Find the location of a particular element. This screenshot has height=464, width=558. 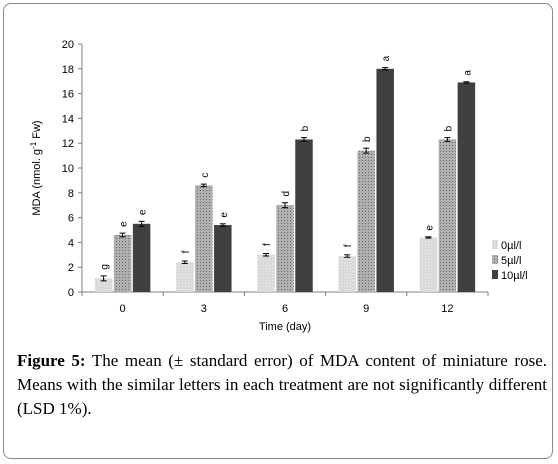

y-tick-label: 12 is located at coordinates (68, 144).